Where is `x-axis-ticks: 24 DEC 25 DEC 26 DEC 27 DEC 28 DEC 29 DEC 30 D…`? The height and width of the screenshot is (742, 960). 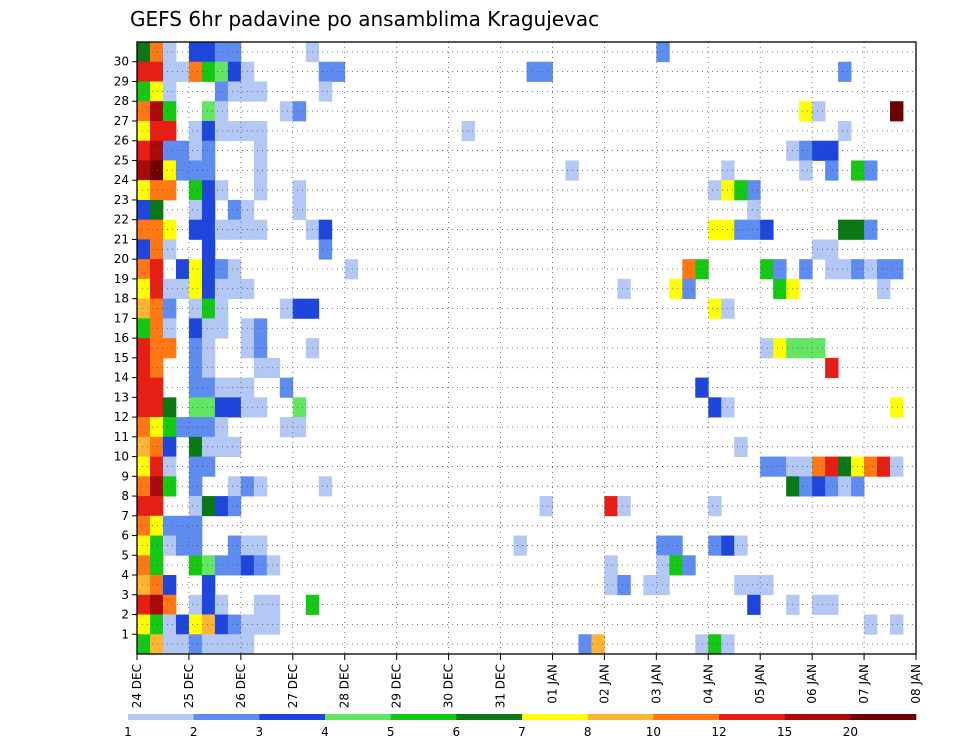 x-axis-ticks: 24 DEC 25 DEC 26 DEC 27 DEC 28 DEC 29 DEC 30 D… is located at coordinates (526, 681).